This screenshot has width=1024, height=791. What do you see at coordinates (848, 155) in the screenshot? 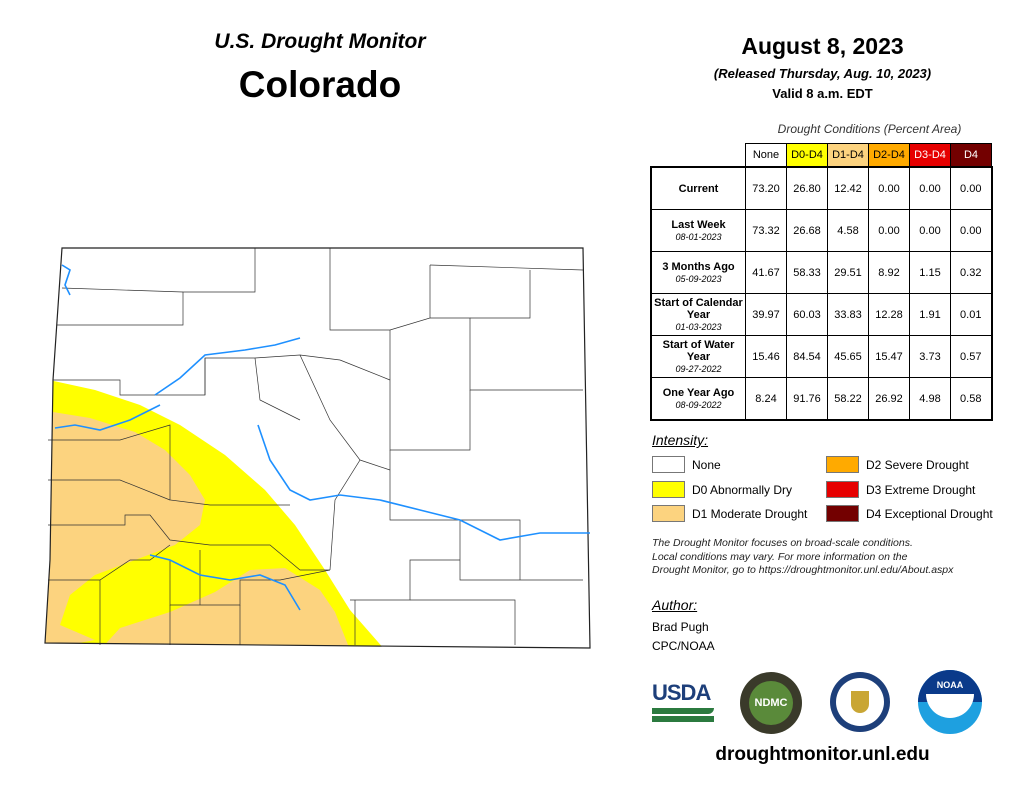
I see `column-header: D1-D4` at bounding box center [848, 155].